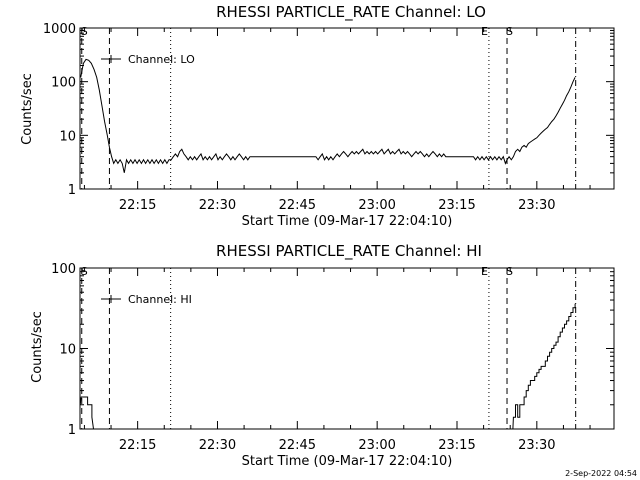  Describe the element at coordinates (351, 12) in the screenshot. I see `chart-title: RHESSI PARTICLE_RATE Channel: LO` at that location.